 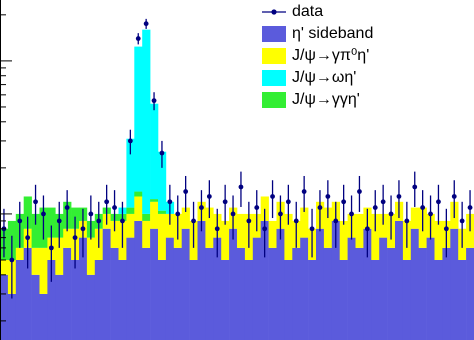 I want to click on legend-label: data, so click(x=307, y=11).